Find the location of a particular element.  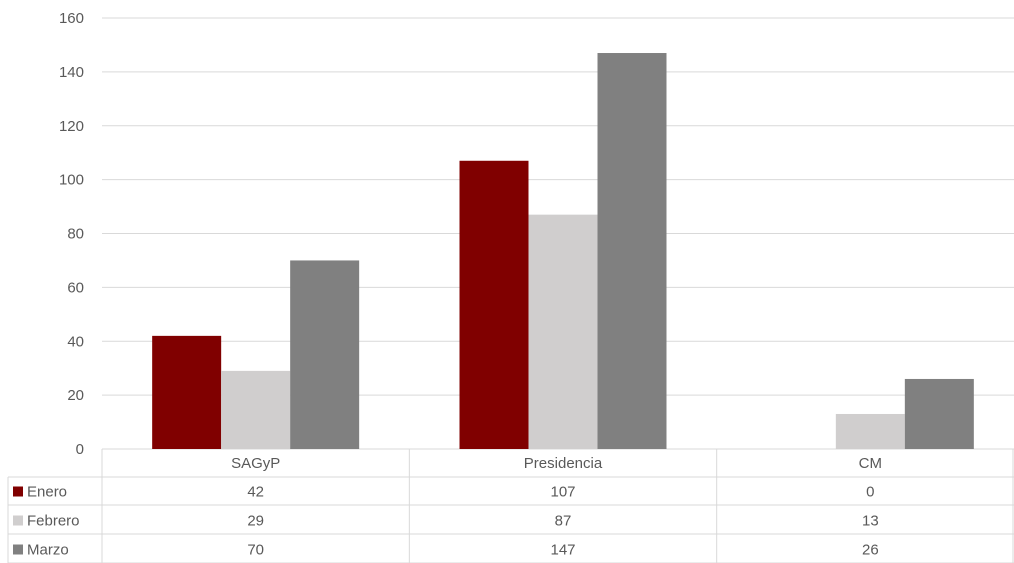

y-tick-label: 120 is located at coordinates (71, 126).